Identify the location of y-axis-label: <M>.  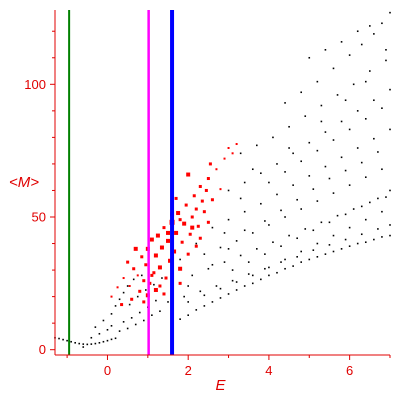
(24, 182).